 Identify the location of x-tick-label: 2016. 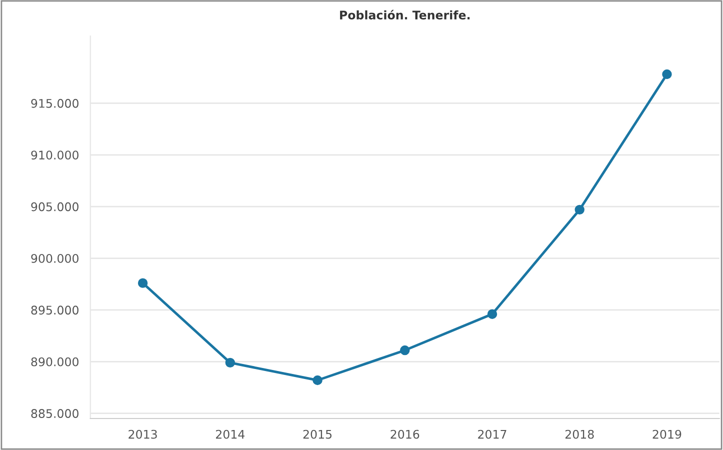
(405, 434).